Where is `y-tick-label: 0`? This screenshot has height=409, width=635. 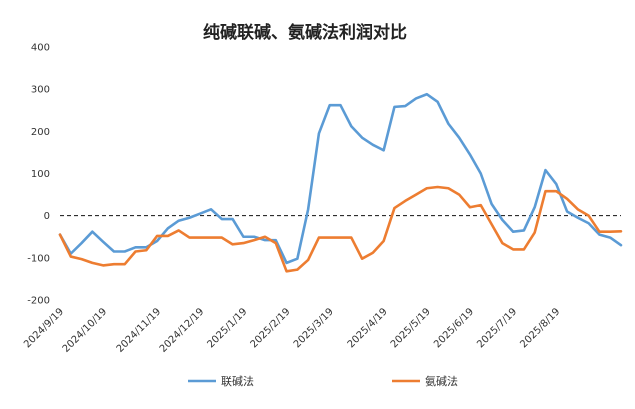 y-tick-label: 0 is located at coordinates (47, 216).